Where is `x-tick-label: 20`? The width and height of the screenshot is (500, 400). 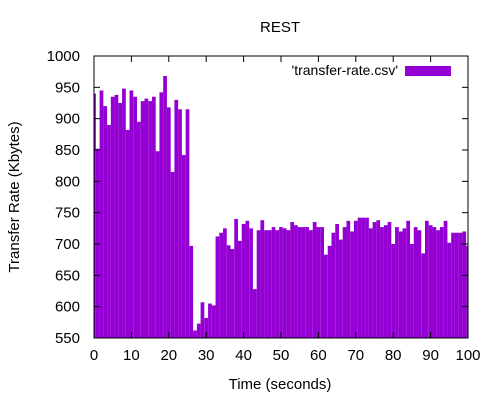
x-tick-label: 20 is located at coordinates (168, 355).